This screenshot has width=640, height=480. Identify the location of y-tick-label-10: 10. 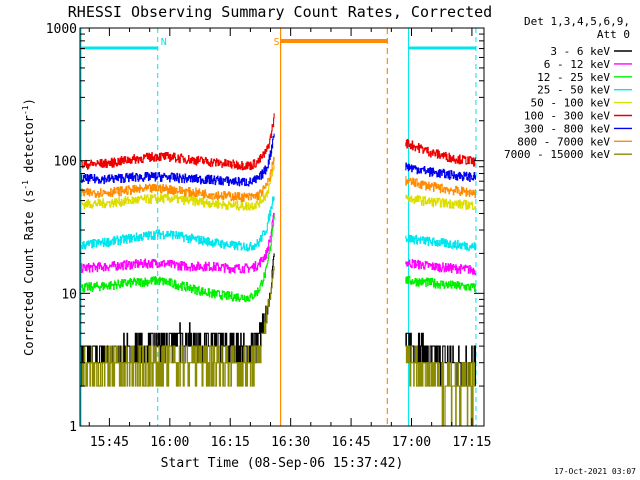
(69, 294).